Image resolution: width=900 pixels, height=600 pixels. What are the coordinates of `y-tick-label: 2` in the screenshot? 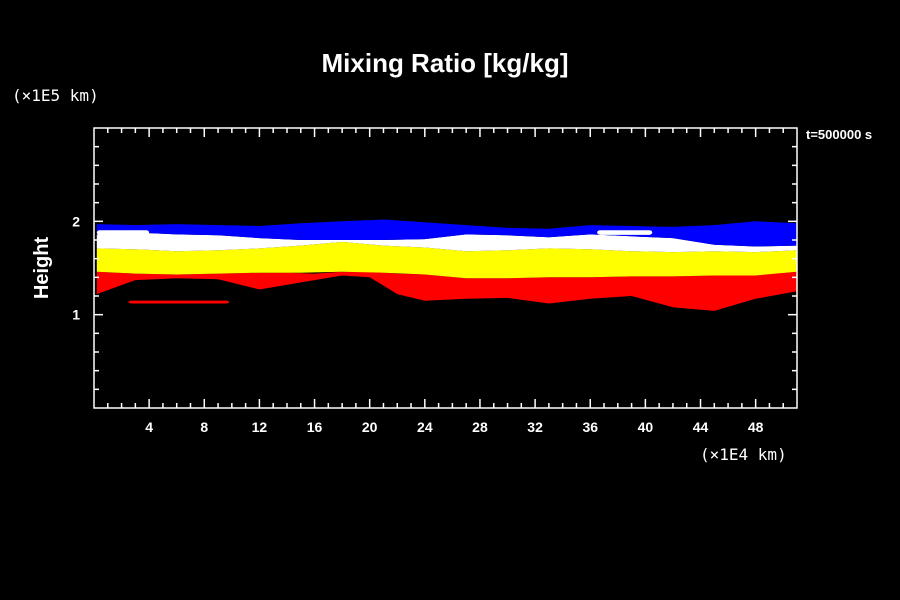 It's located at (76, 221).